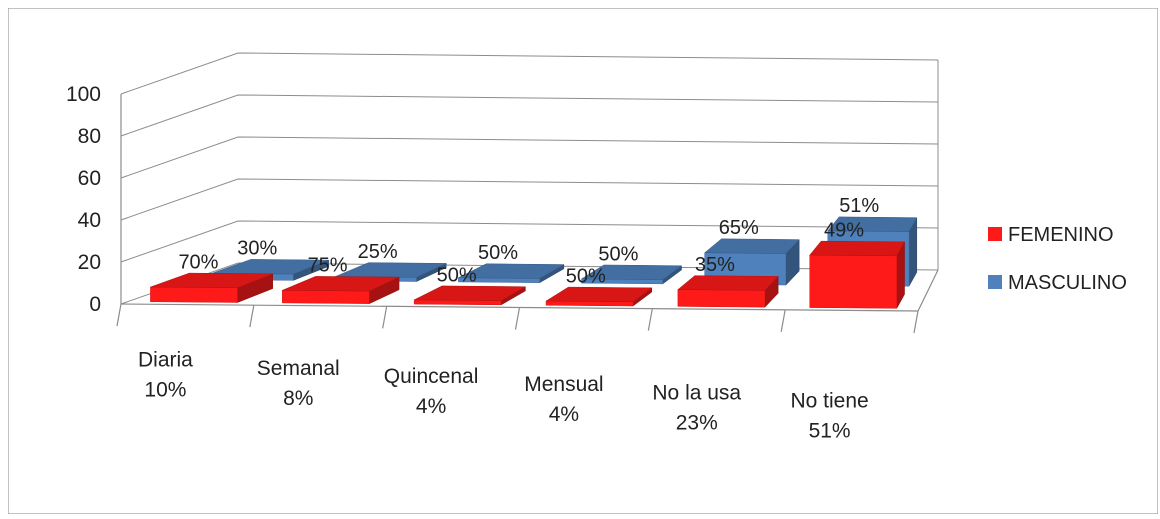  What do you see at coordinates (298, 368) in the screenshot?
I see `category-label: Semanal` at bounding box center [298, 368].